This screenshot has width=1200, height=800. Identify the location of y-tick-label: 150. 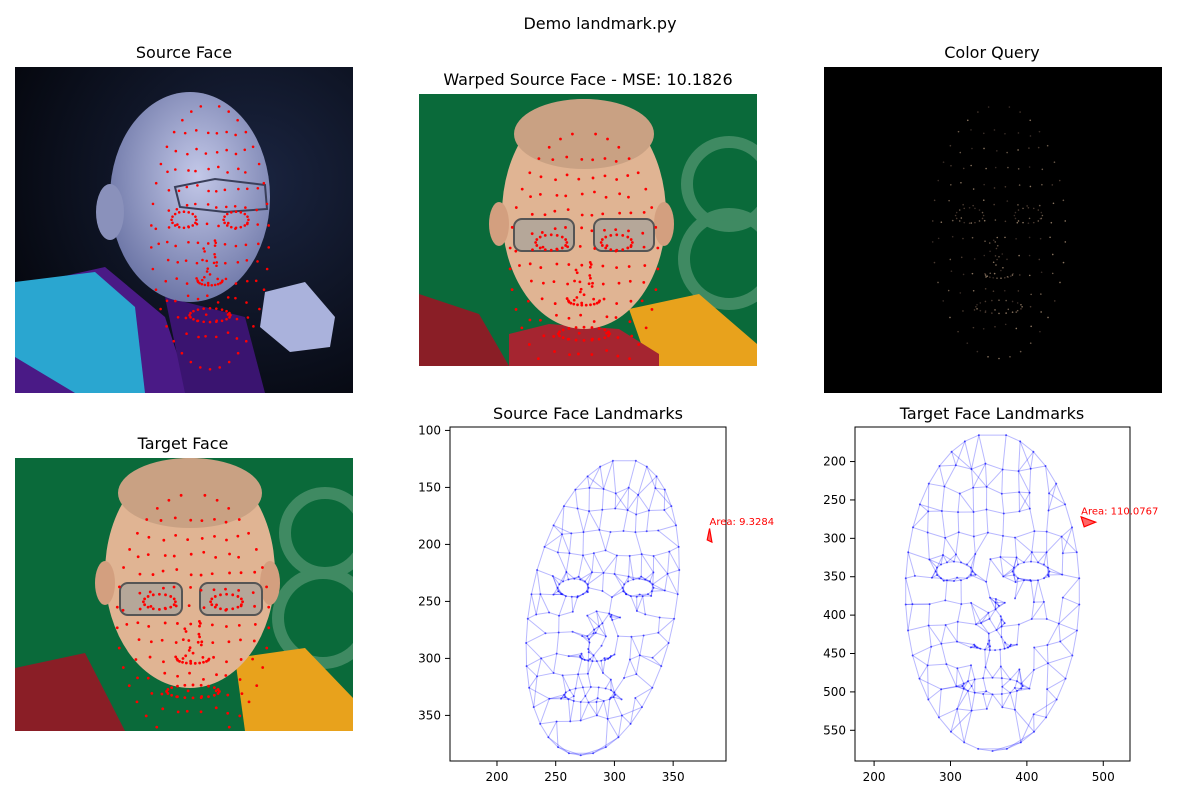
(429, 487).